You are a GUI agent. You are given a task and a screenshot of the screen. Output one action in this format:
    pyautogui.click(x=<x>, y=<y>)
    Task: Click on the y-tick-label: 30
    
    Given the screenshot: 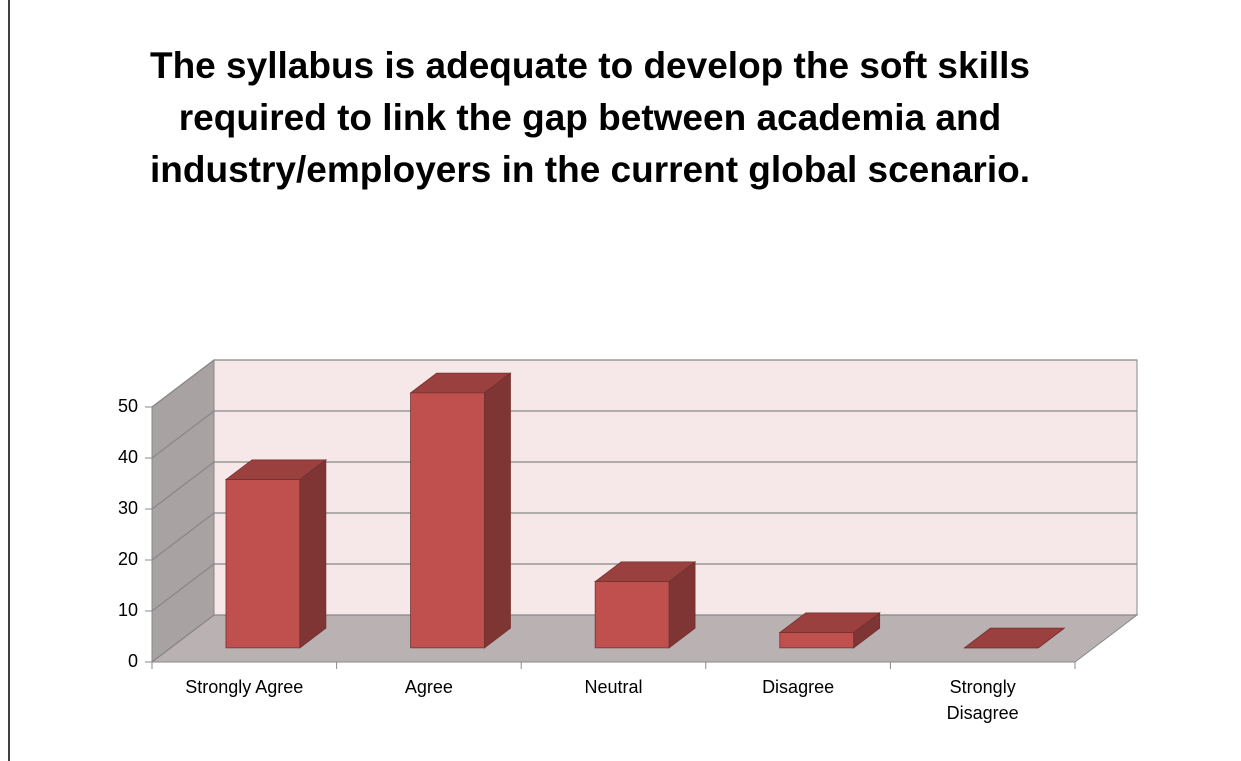 What is the action you would take?
    pyautogui.click(x=128, y=508)
    